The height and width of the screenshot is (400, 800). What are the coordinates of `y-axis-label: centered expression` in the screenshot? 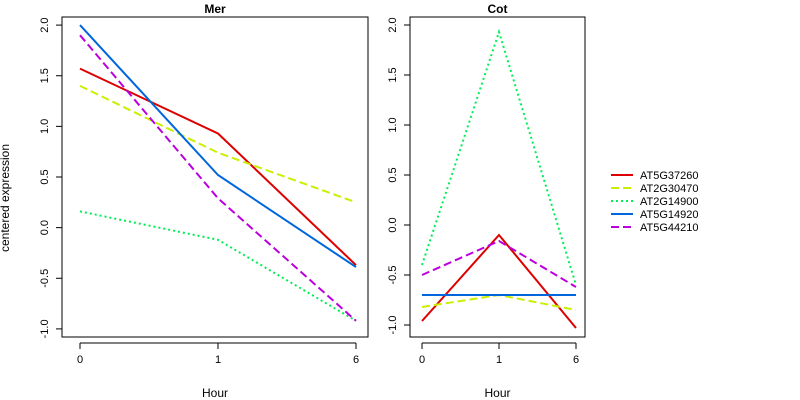 It's located at (6, 198).